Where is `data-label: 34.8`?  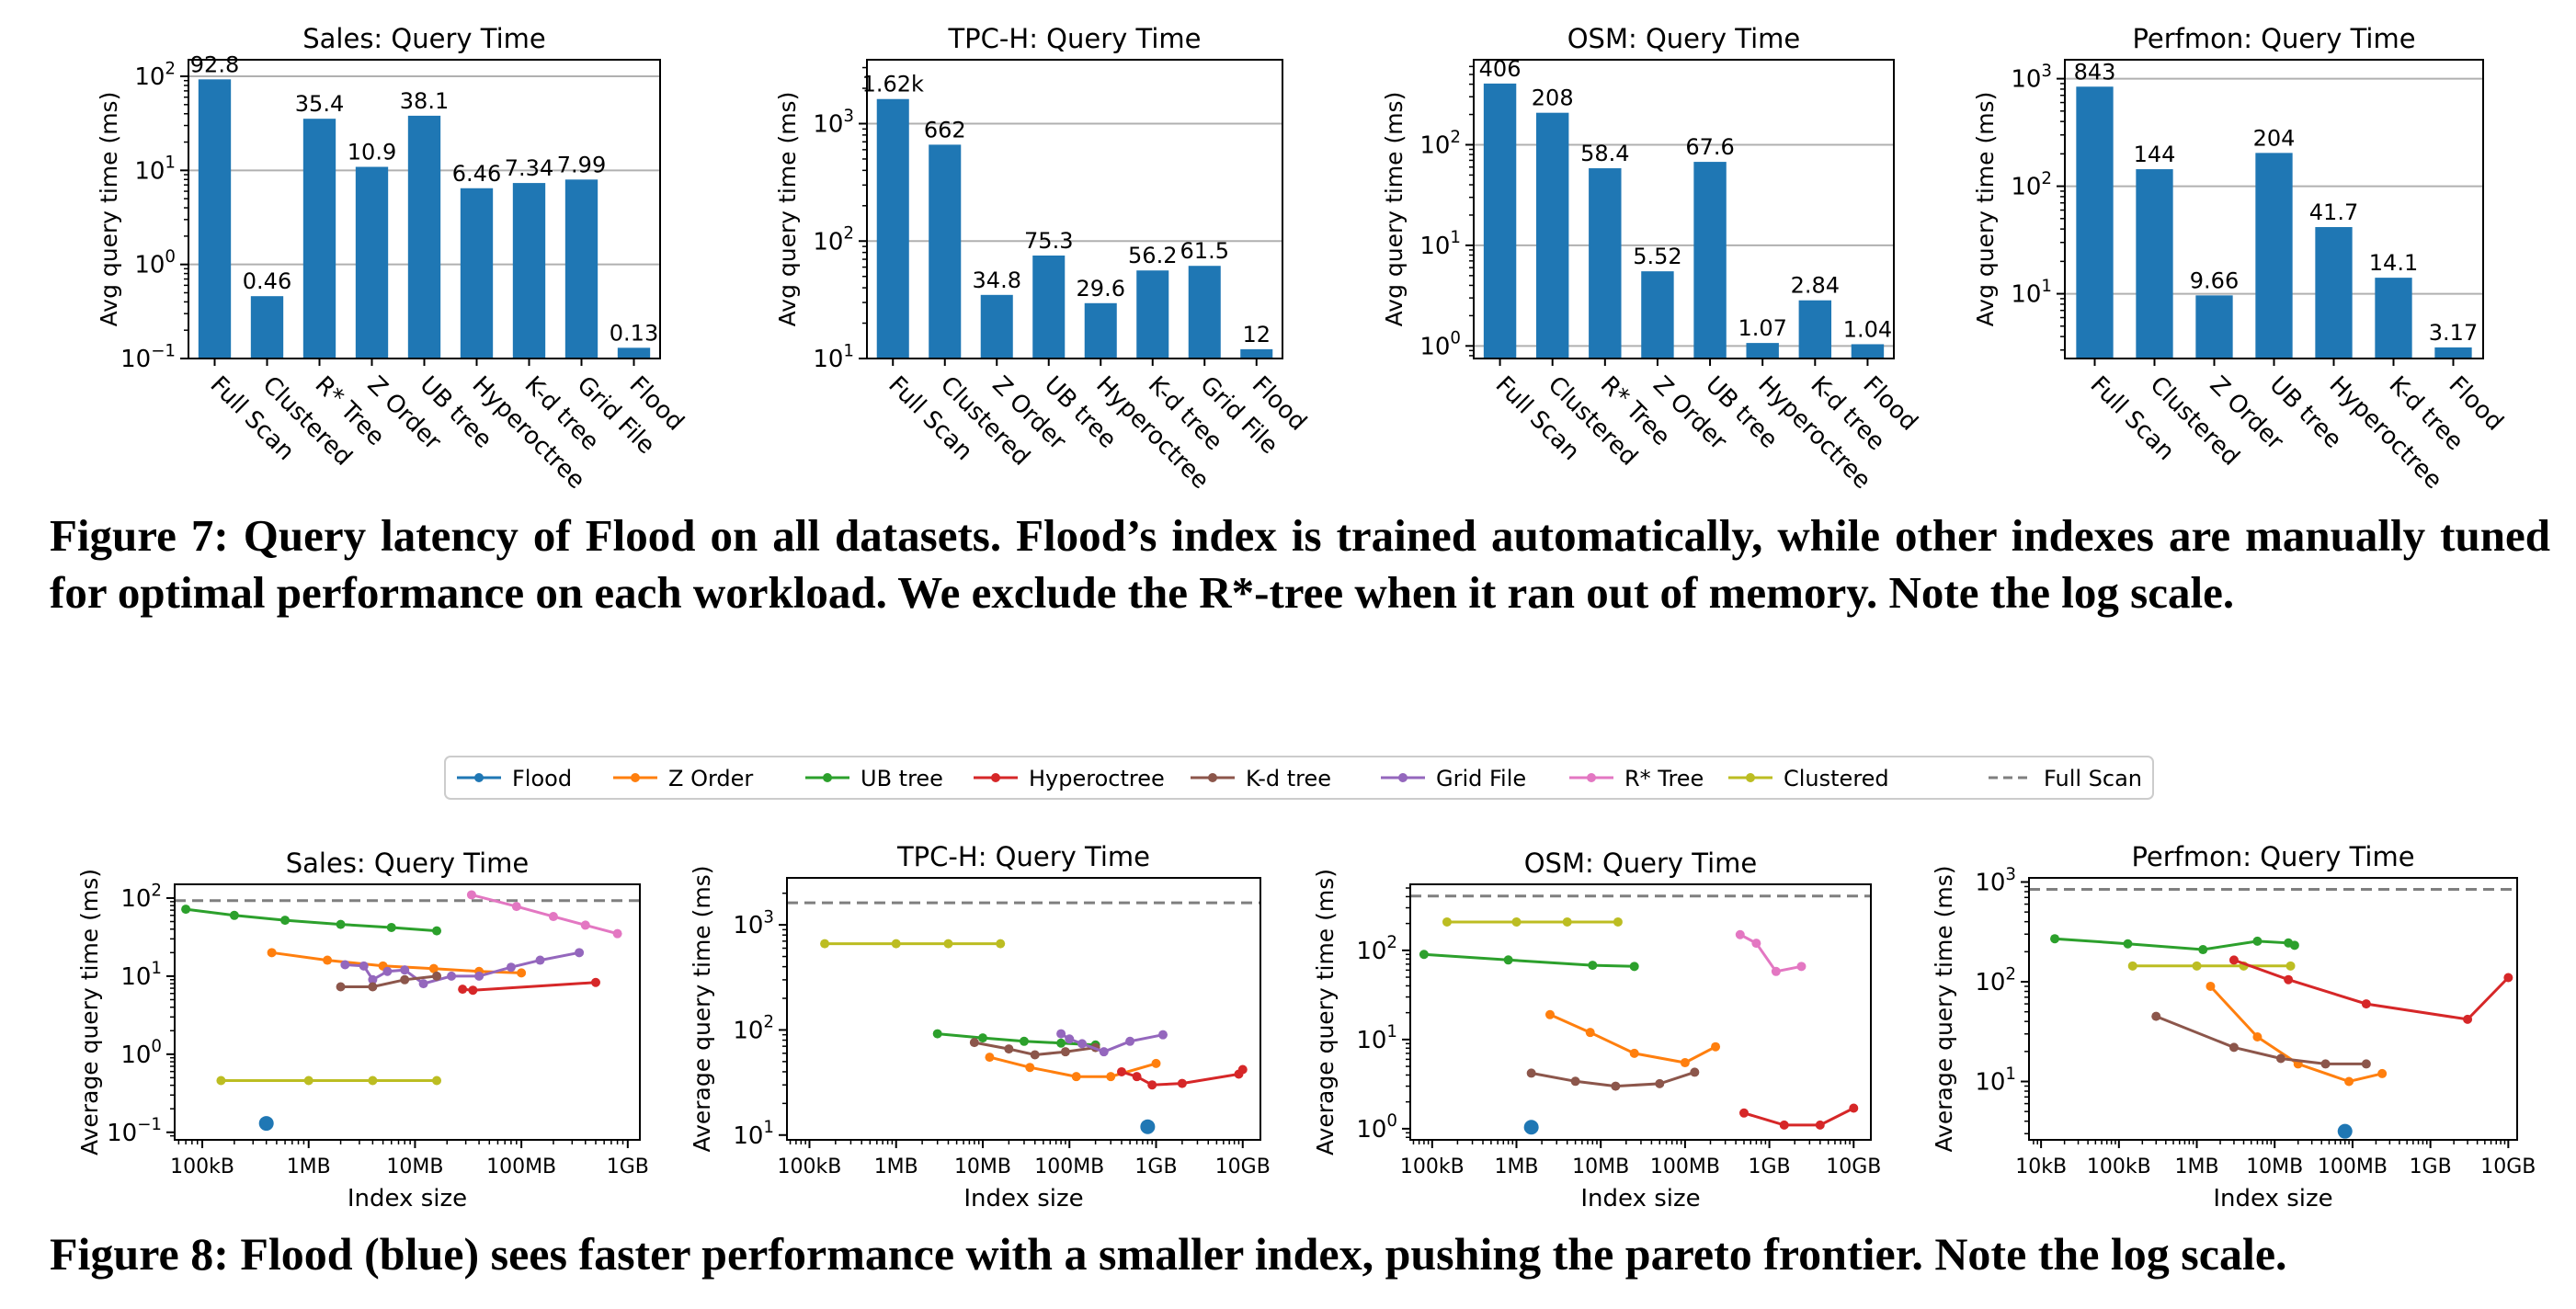 data-label: 34.8 is located at coordinates (997, 280).